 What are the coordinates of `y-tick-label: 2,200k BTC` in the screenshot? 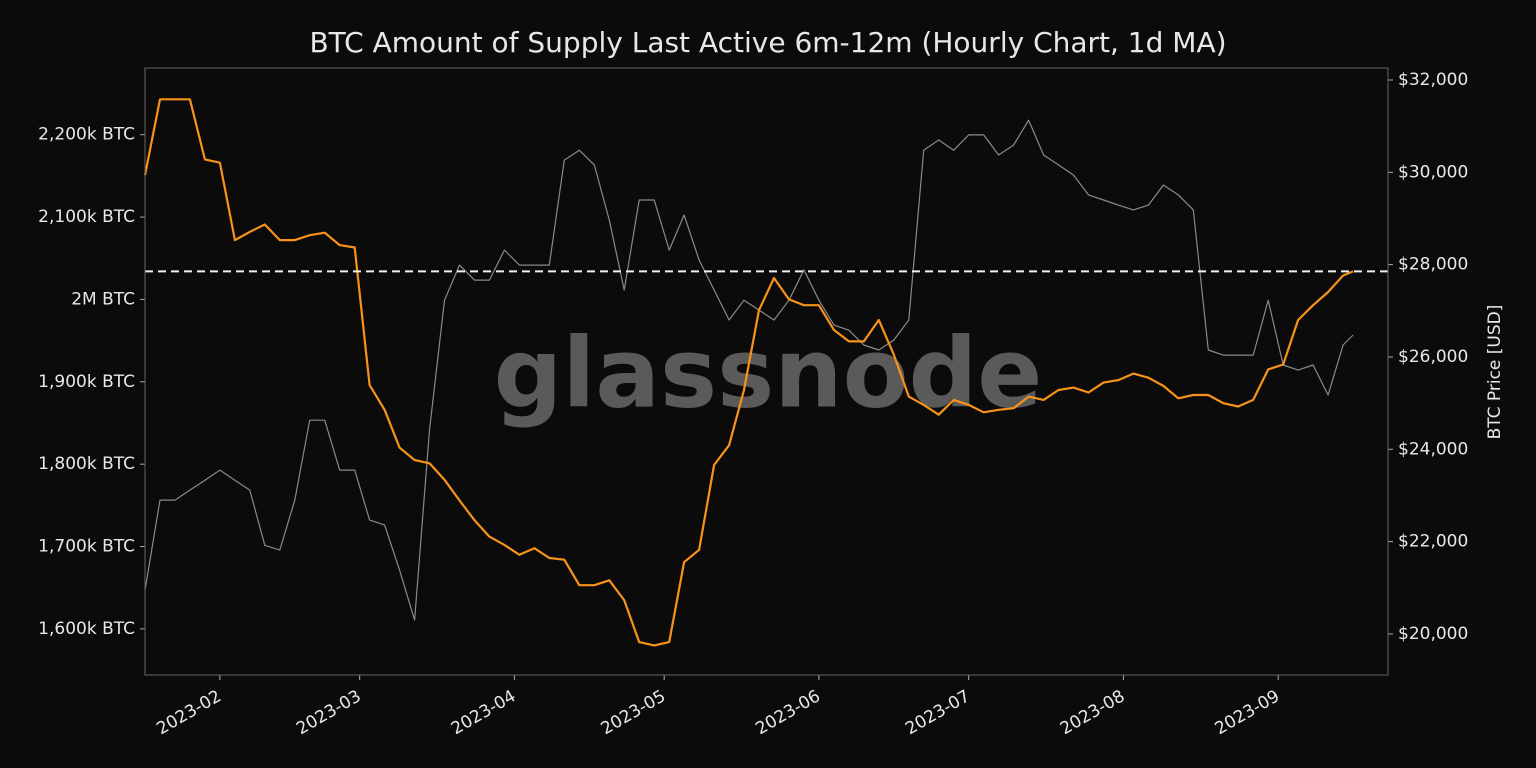 It's located at (86, 135).